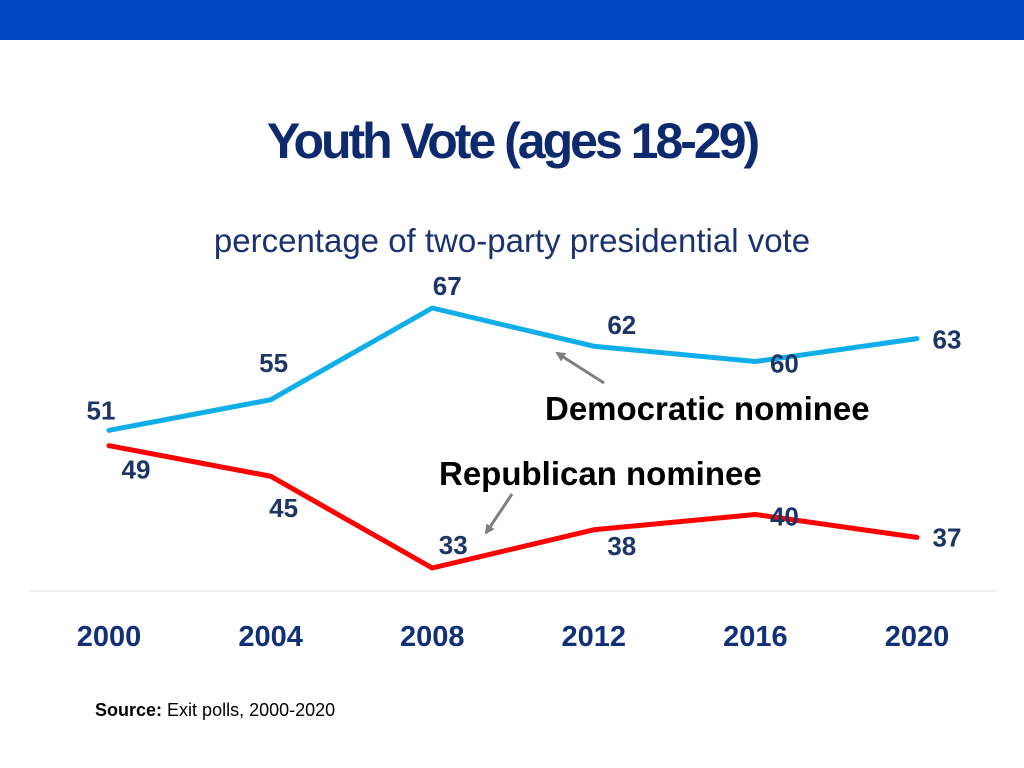  Describe the element at coordinates (273, 363) in the screenshot. I see `dem-data-label-2004: 55` at that location.